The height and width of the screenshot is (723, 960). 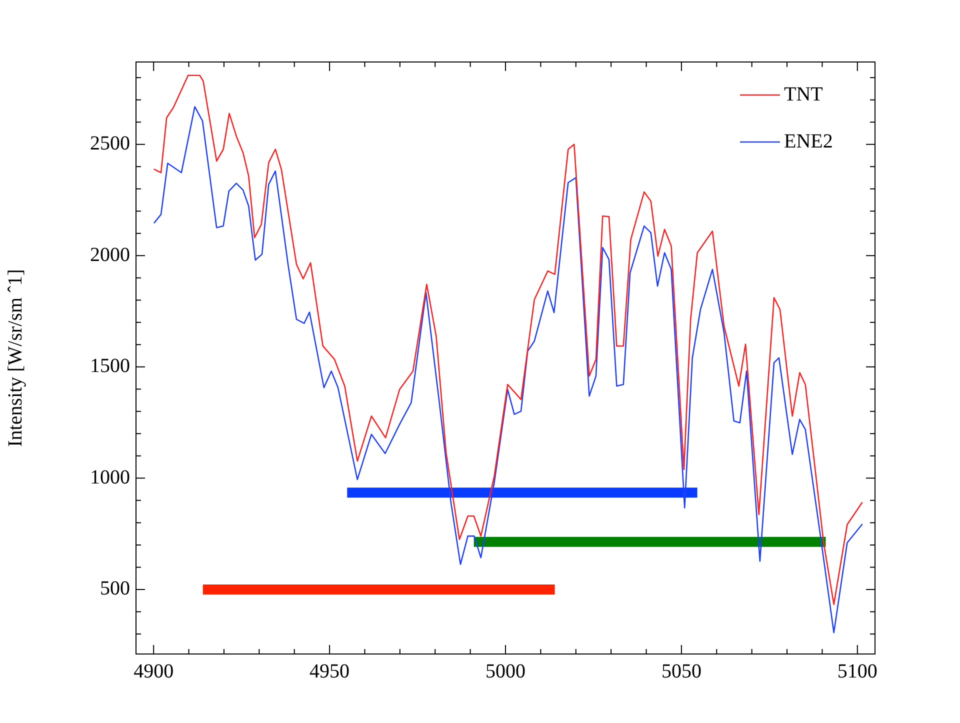 I want to click on x-tick-label: 4900, so click(x=154, y=671).